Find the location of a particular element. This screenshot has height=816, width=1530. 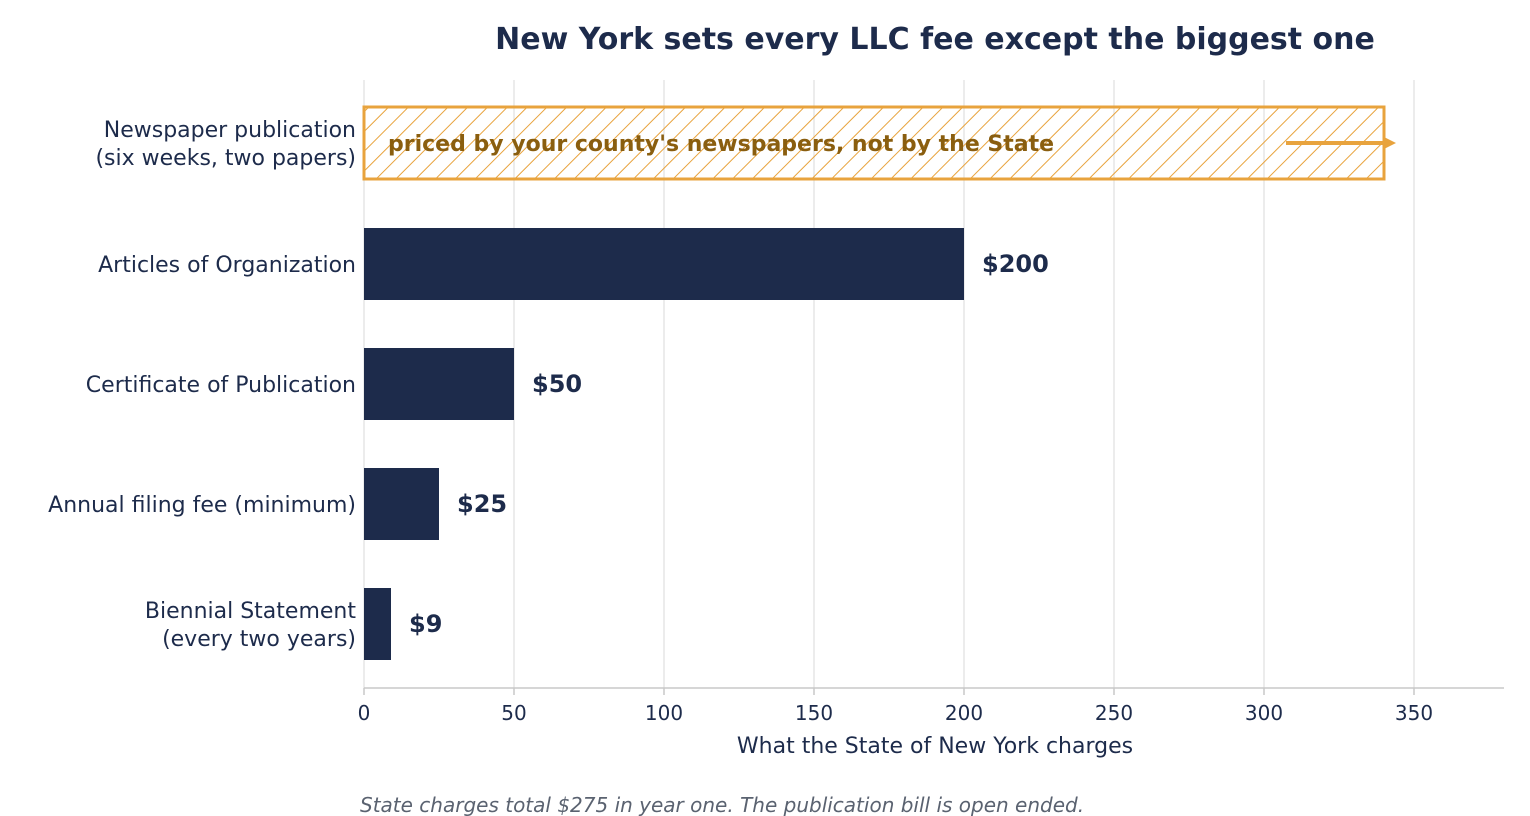

open-ended-bar is located at coordinates (874, 143).